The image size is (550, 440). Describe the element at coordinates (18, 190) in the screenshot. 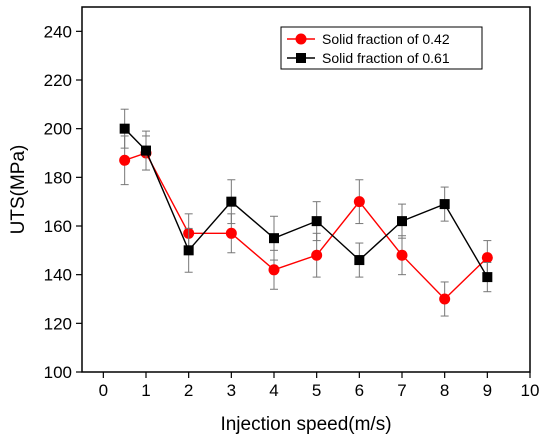

I see `y-axis-title: UTS(MPa)` at that location.